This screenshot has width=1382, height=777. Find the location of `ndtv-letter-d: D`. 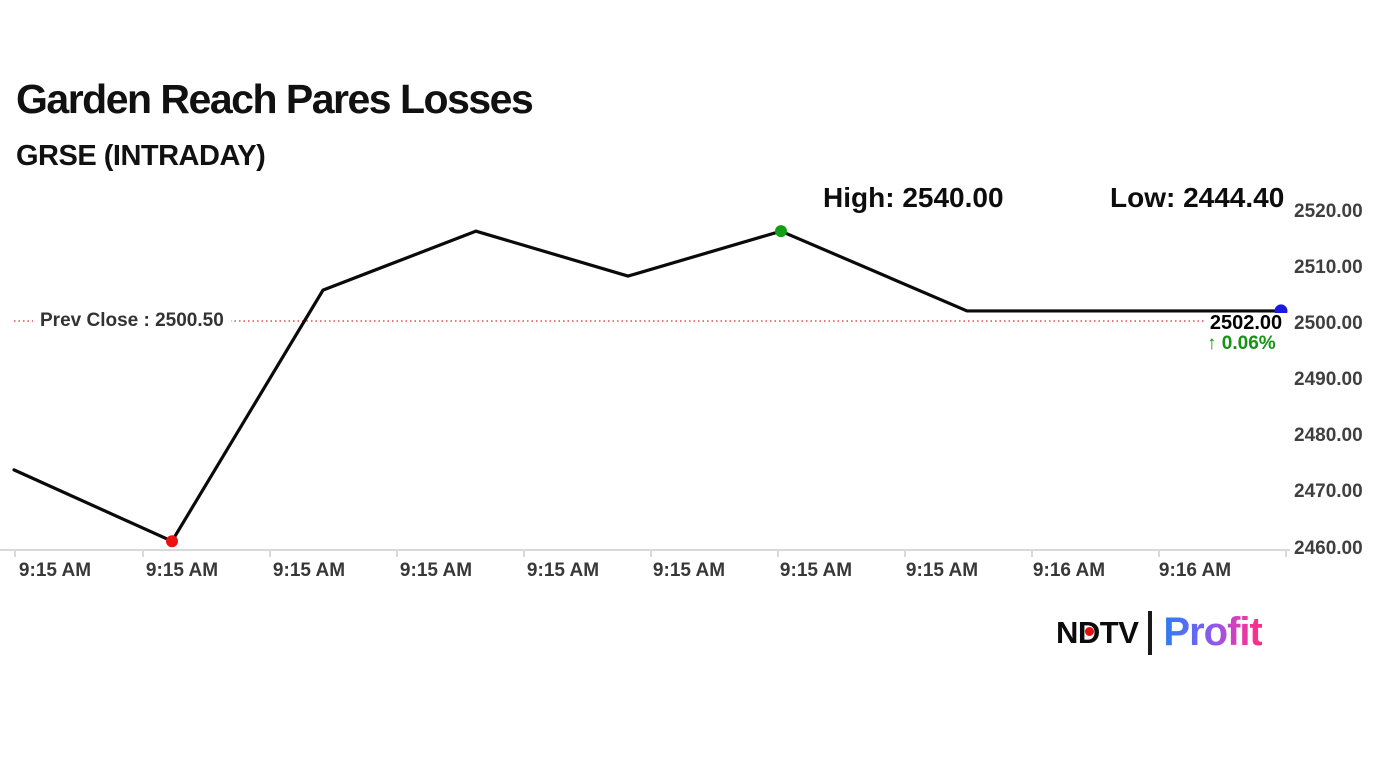

ndtv-letter-d: D is located at coordinates (1089, 633).